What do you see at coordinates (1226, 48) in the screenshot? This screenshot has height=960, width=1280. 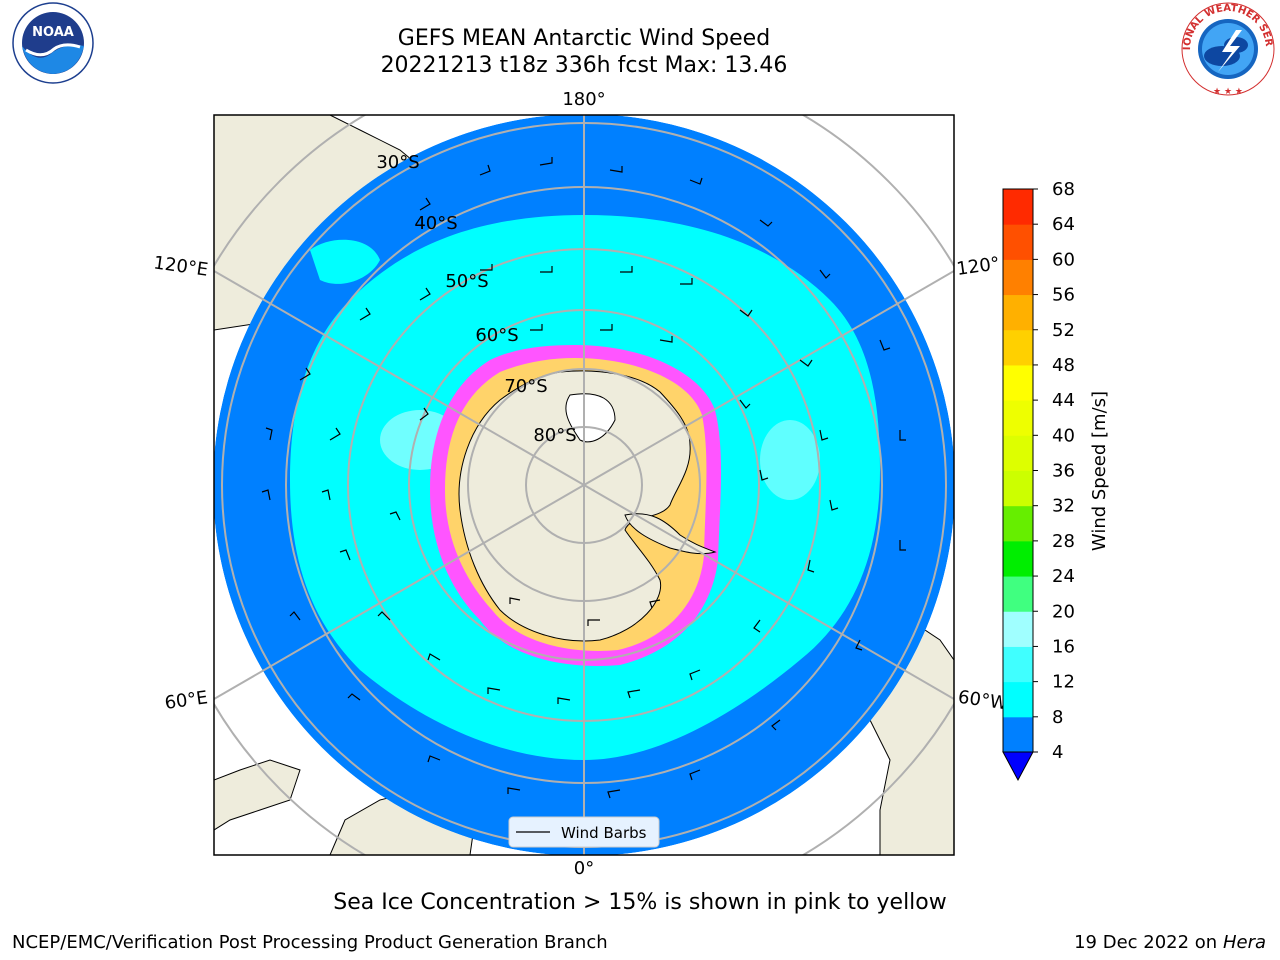 I see `nws-logo: NATIONAL WEATHER SERVICE ★ ★ ★` at bounding box center [1226, 48].